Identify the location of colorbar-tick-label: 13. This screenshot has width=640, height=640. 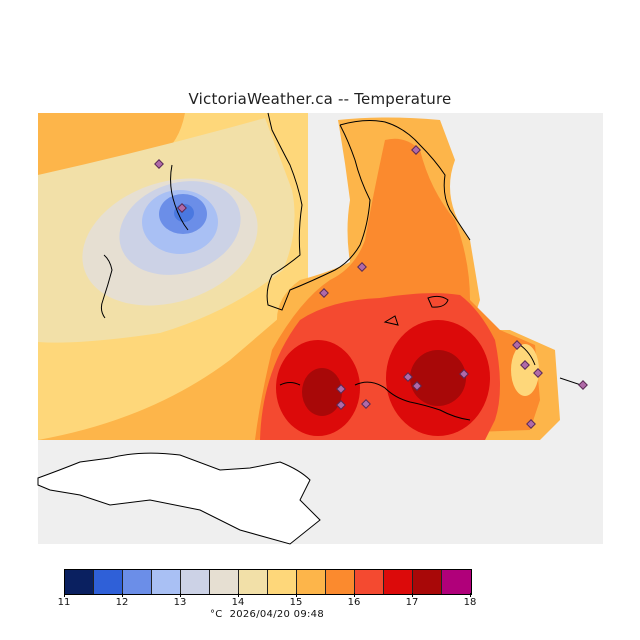
(180, 602).